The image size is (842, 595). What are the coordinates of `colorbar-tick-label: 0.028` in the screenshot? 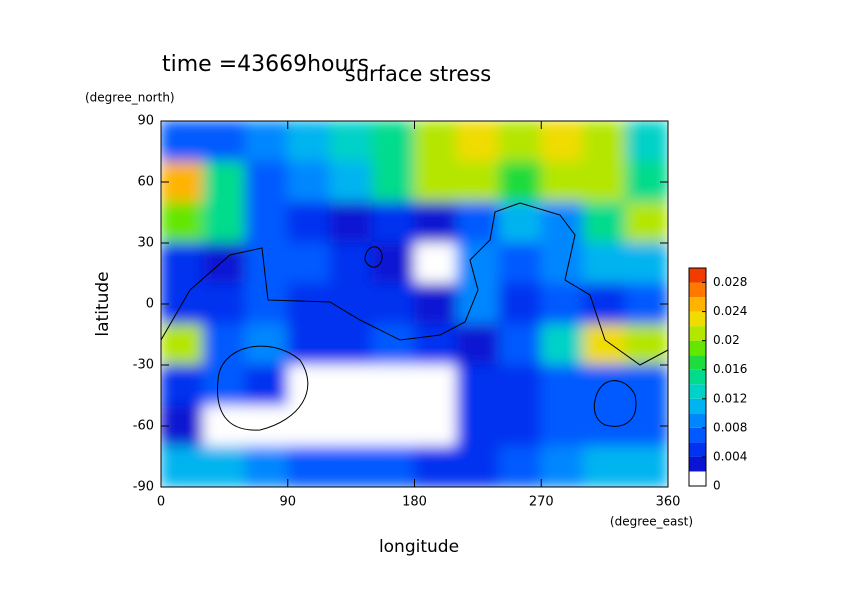 It's located at (730, 282).